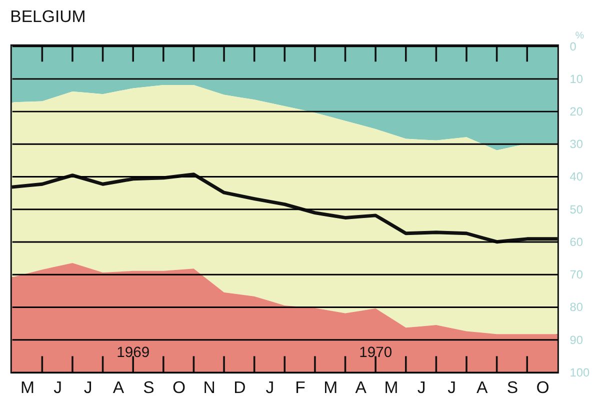 The height and width of the screenshot is (417, 594). I want to click on x-tick-label: D, so click(240, 388).